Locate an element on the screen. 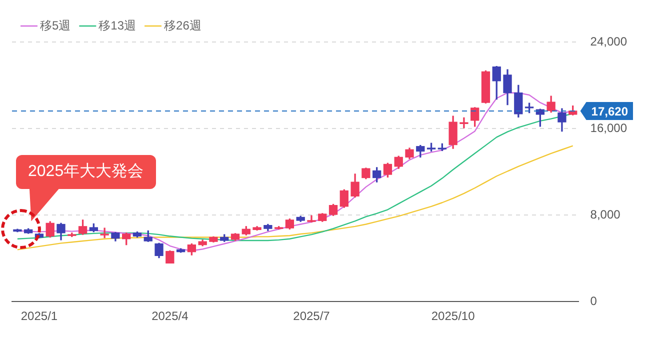 This screenshot has width=651, height=340. legend-label: 移26週 is located at coordinates (183, 25).